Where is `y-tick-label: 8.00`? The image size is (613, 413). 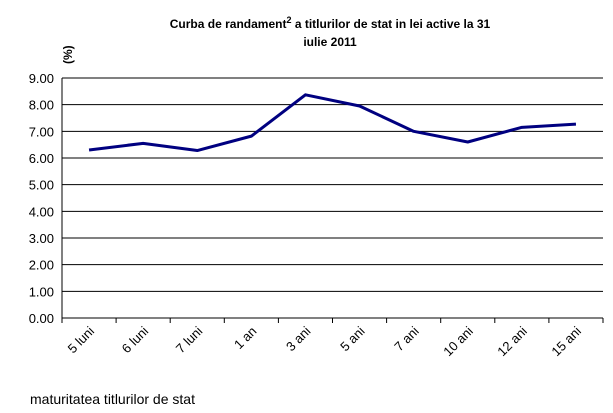 y-tick-label: 8.00 is located at coordinates (41, 105).